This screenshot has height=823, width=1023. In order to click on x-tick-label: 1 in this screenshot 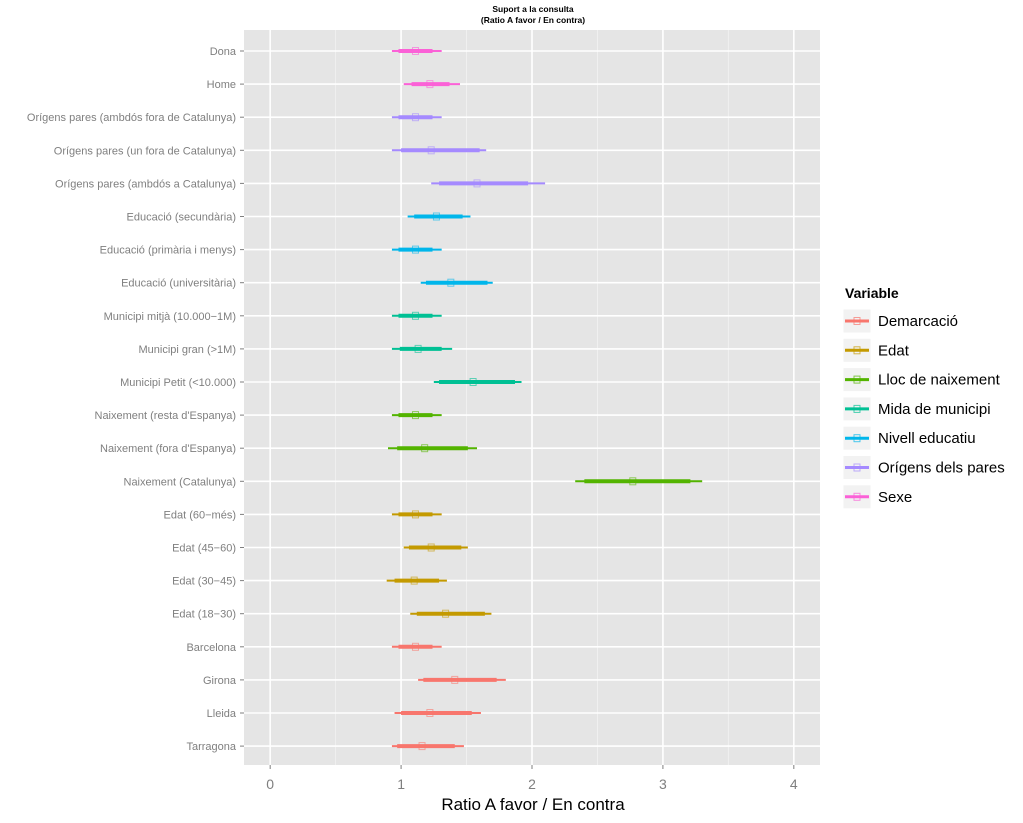, I will do `click(401, 784)`.